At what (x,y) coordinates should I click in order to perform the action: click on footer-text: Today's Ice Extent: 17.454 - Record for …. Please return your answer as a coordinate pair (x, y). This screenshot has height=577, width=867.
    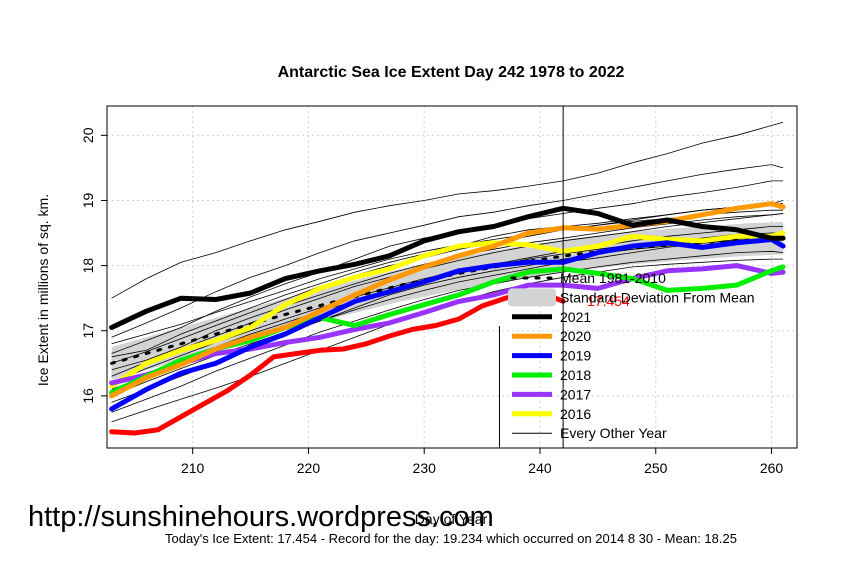
    Looking at the image, I should click on (451, 538).